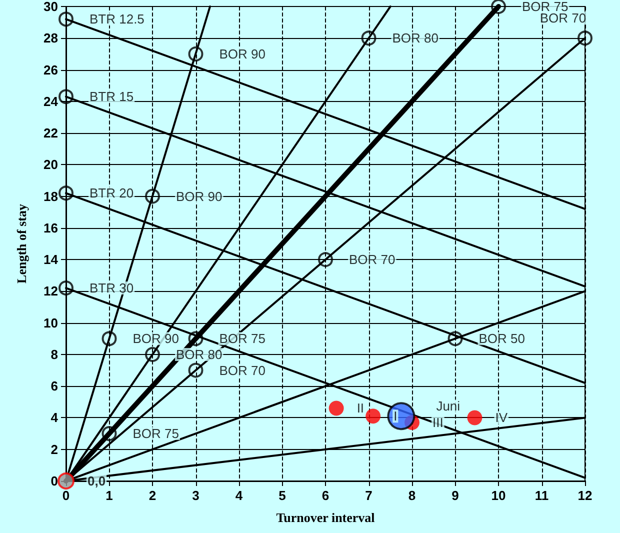 The width and height of the screenshot is (620, 533). What do you see at coordinates (109, 495) in the screenshot?
I see `x-tick-label: 1` at bounding box center [109, 495].